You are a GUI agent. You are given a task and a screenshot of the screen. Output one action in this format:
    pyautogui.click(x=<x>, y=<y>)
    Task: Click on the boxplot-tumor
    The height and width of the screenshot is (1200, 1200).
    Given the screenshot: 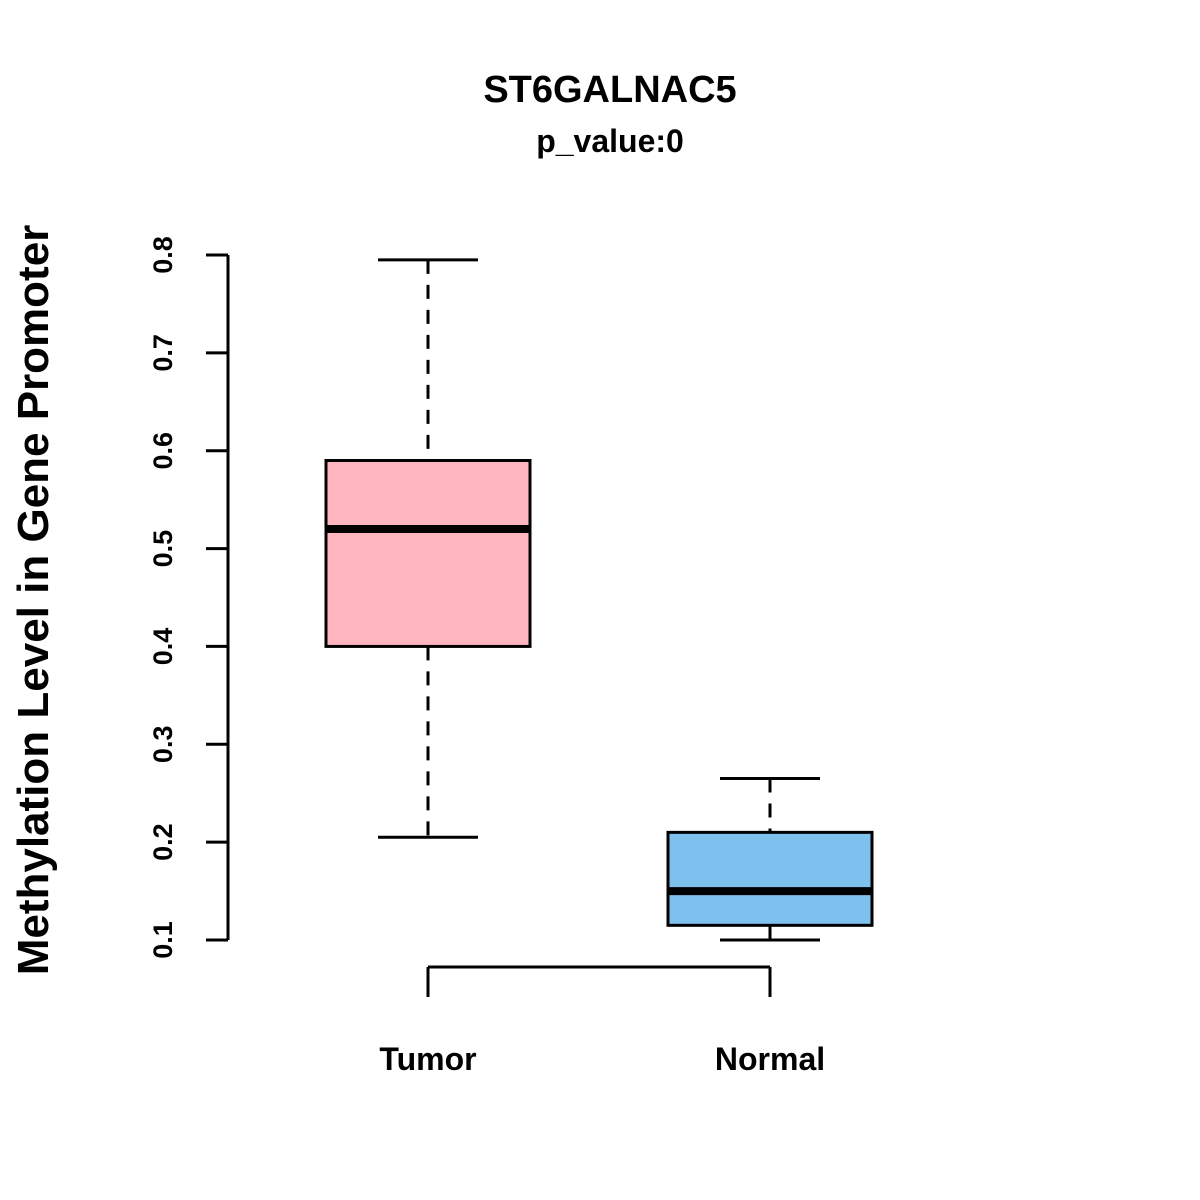 What is the action you would take?
    pyautogui.click(x=428, y=548)
    